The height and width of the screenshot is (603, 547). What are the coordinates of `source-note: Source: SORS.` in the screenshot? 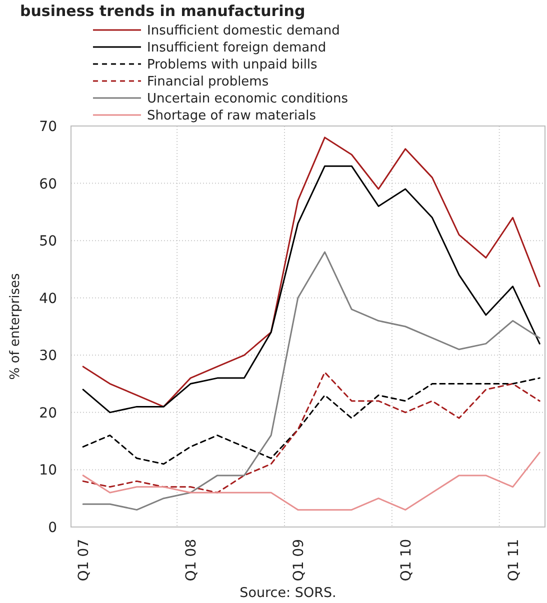 It's located at (288, 593).